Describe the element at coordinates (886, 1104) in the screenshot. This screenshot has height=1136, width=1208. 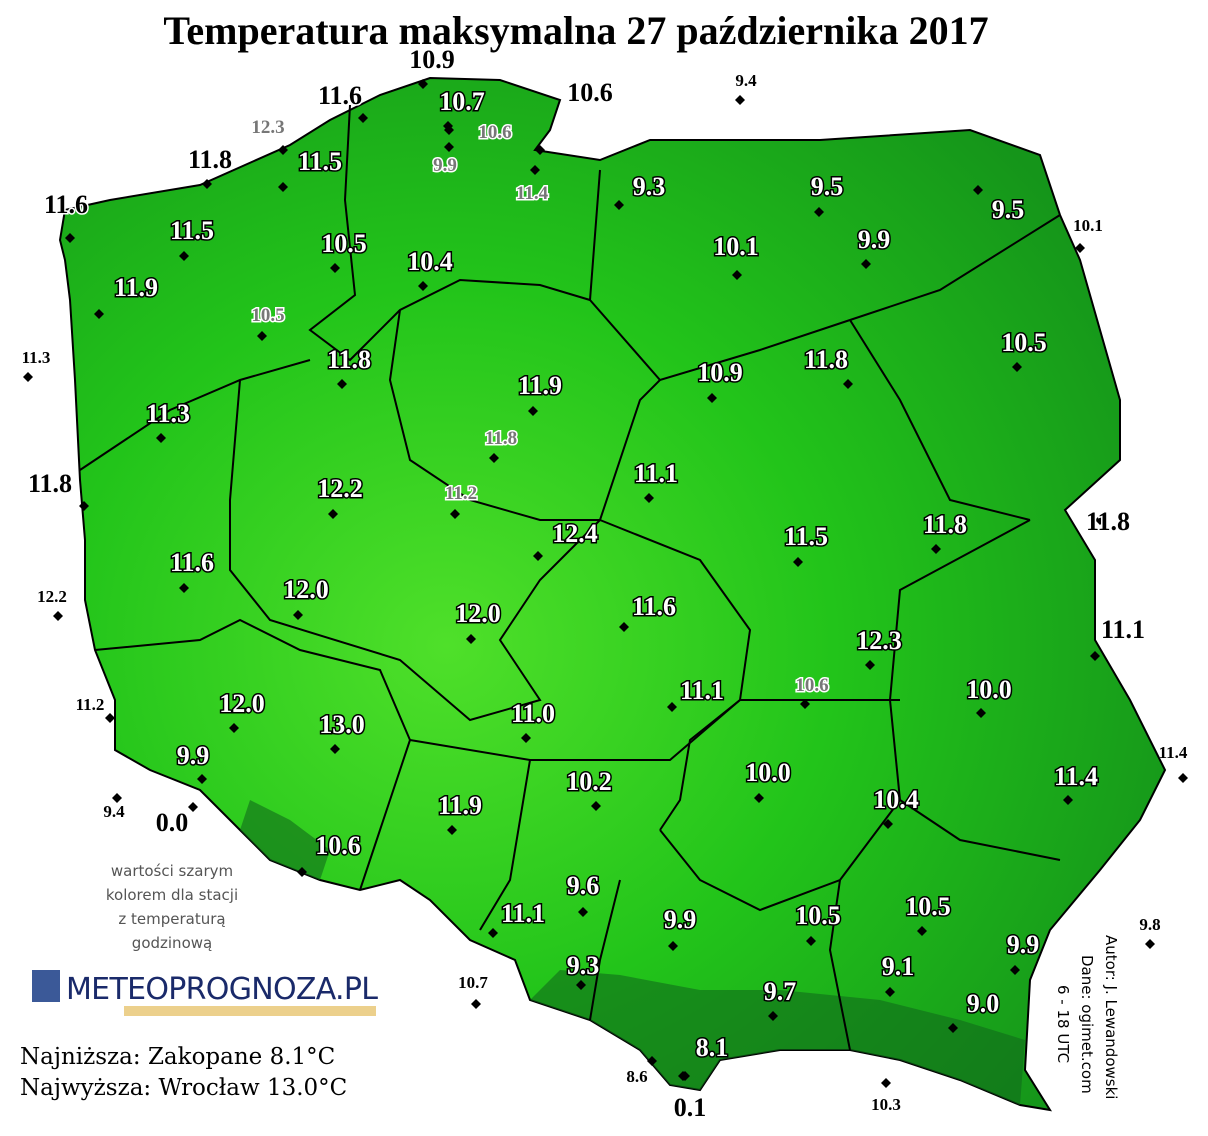
I see `station-label: 10.3` at that location.